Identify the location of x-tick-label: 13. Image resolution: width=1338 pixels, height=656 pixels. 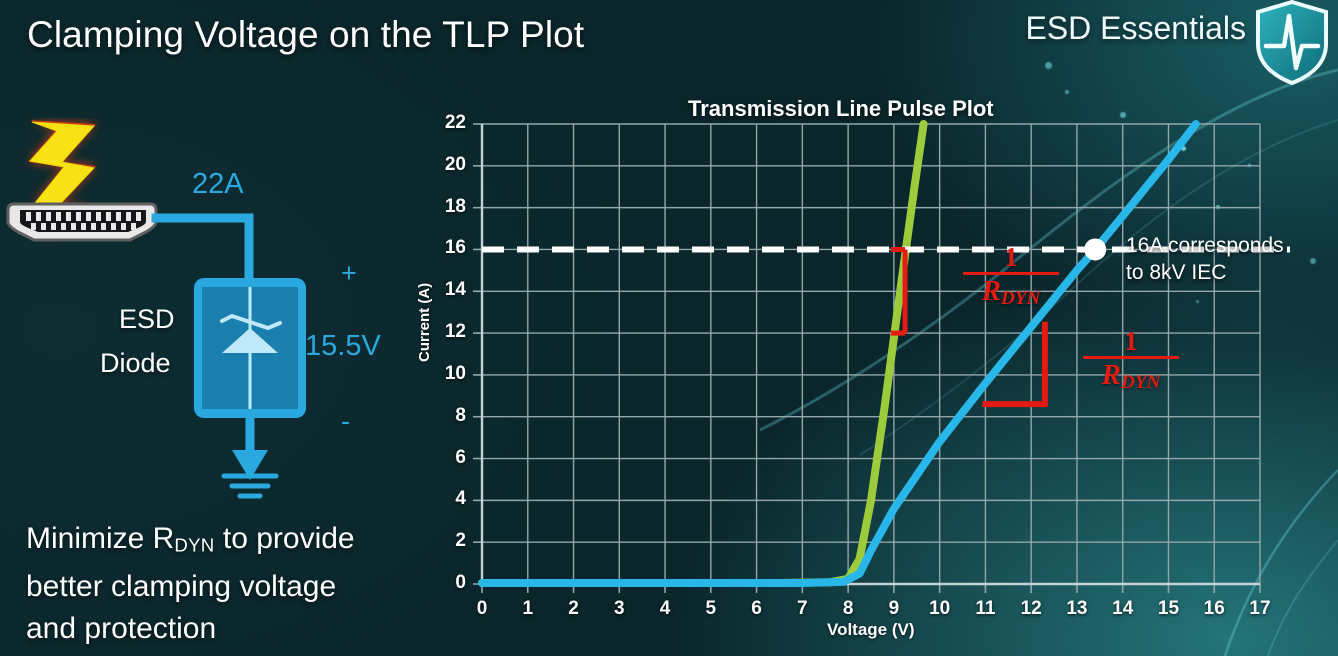
(1077, 608).